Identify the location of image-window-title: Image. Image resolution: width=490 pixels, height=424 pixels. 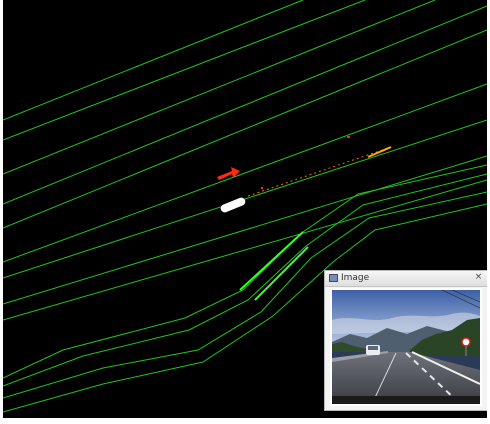
(355, 278).